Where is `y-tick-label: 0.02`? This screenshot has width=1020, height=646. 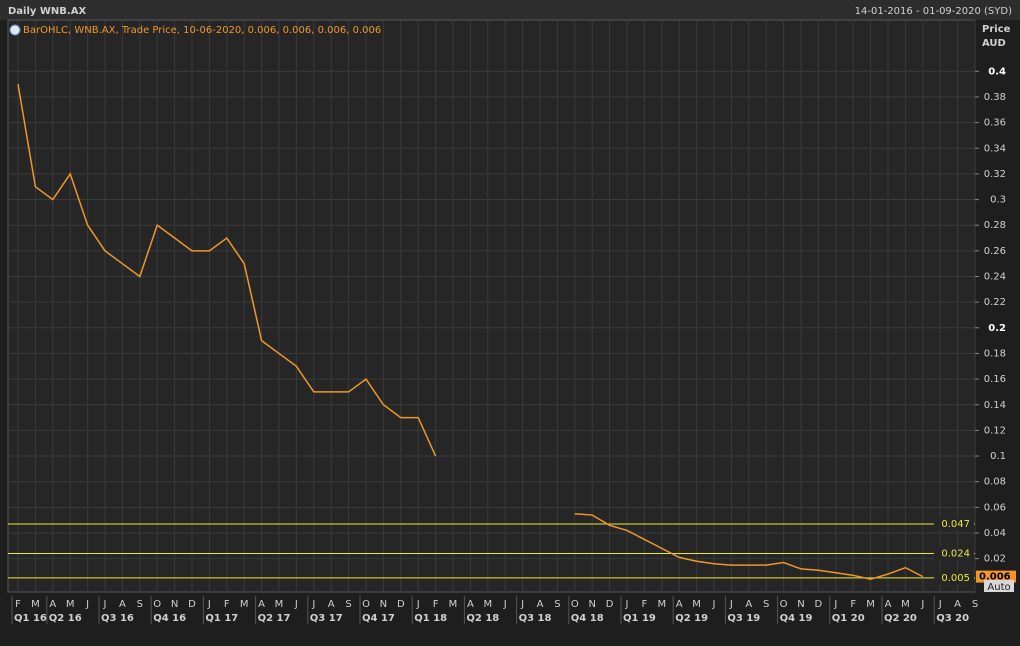
y-tick-label: 0.02 is located at coordinates (995, 559).